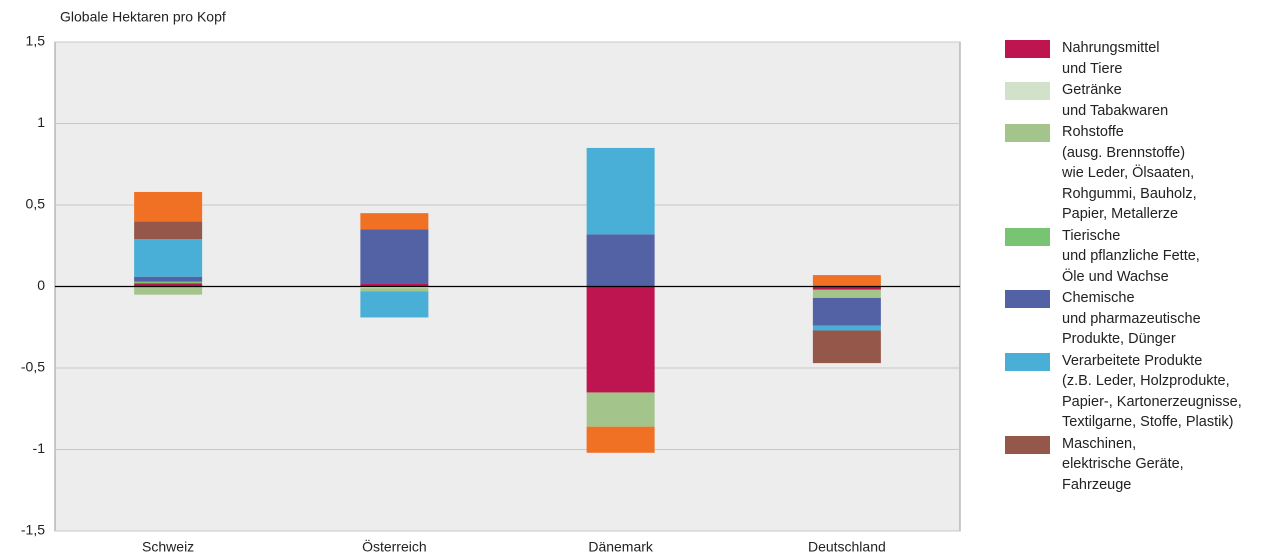  Describe the element at coordinates (621, 547) in the screenshot. I see `x-tick-label: Dänemark` at that location.